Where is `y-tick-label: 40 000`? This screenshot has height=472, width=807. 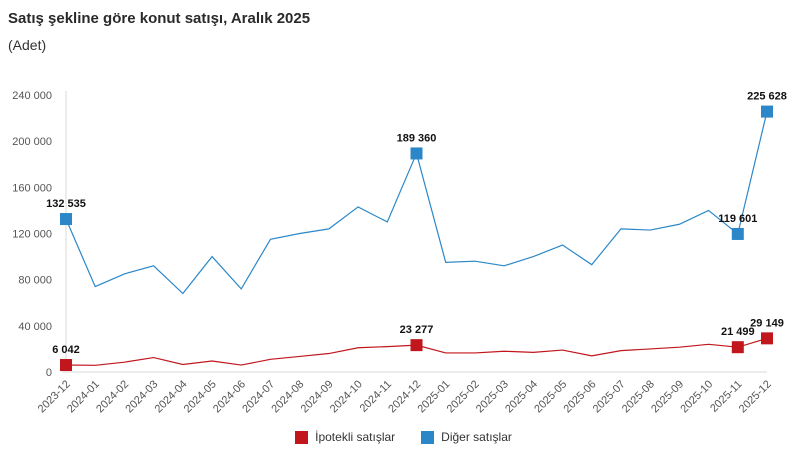
y-tick-label: 40 000 is located at coordinates (35, 327).